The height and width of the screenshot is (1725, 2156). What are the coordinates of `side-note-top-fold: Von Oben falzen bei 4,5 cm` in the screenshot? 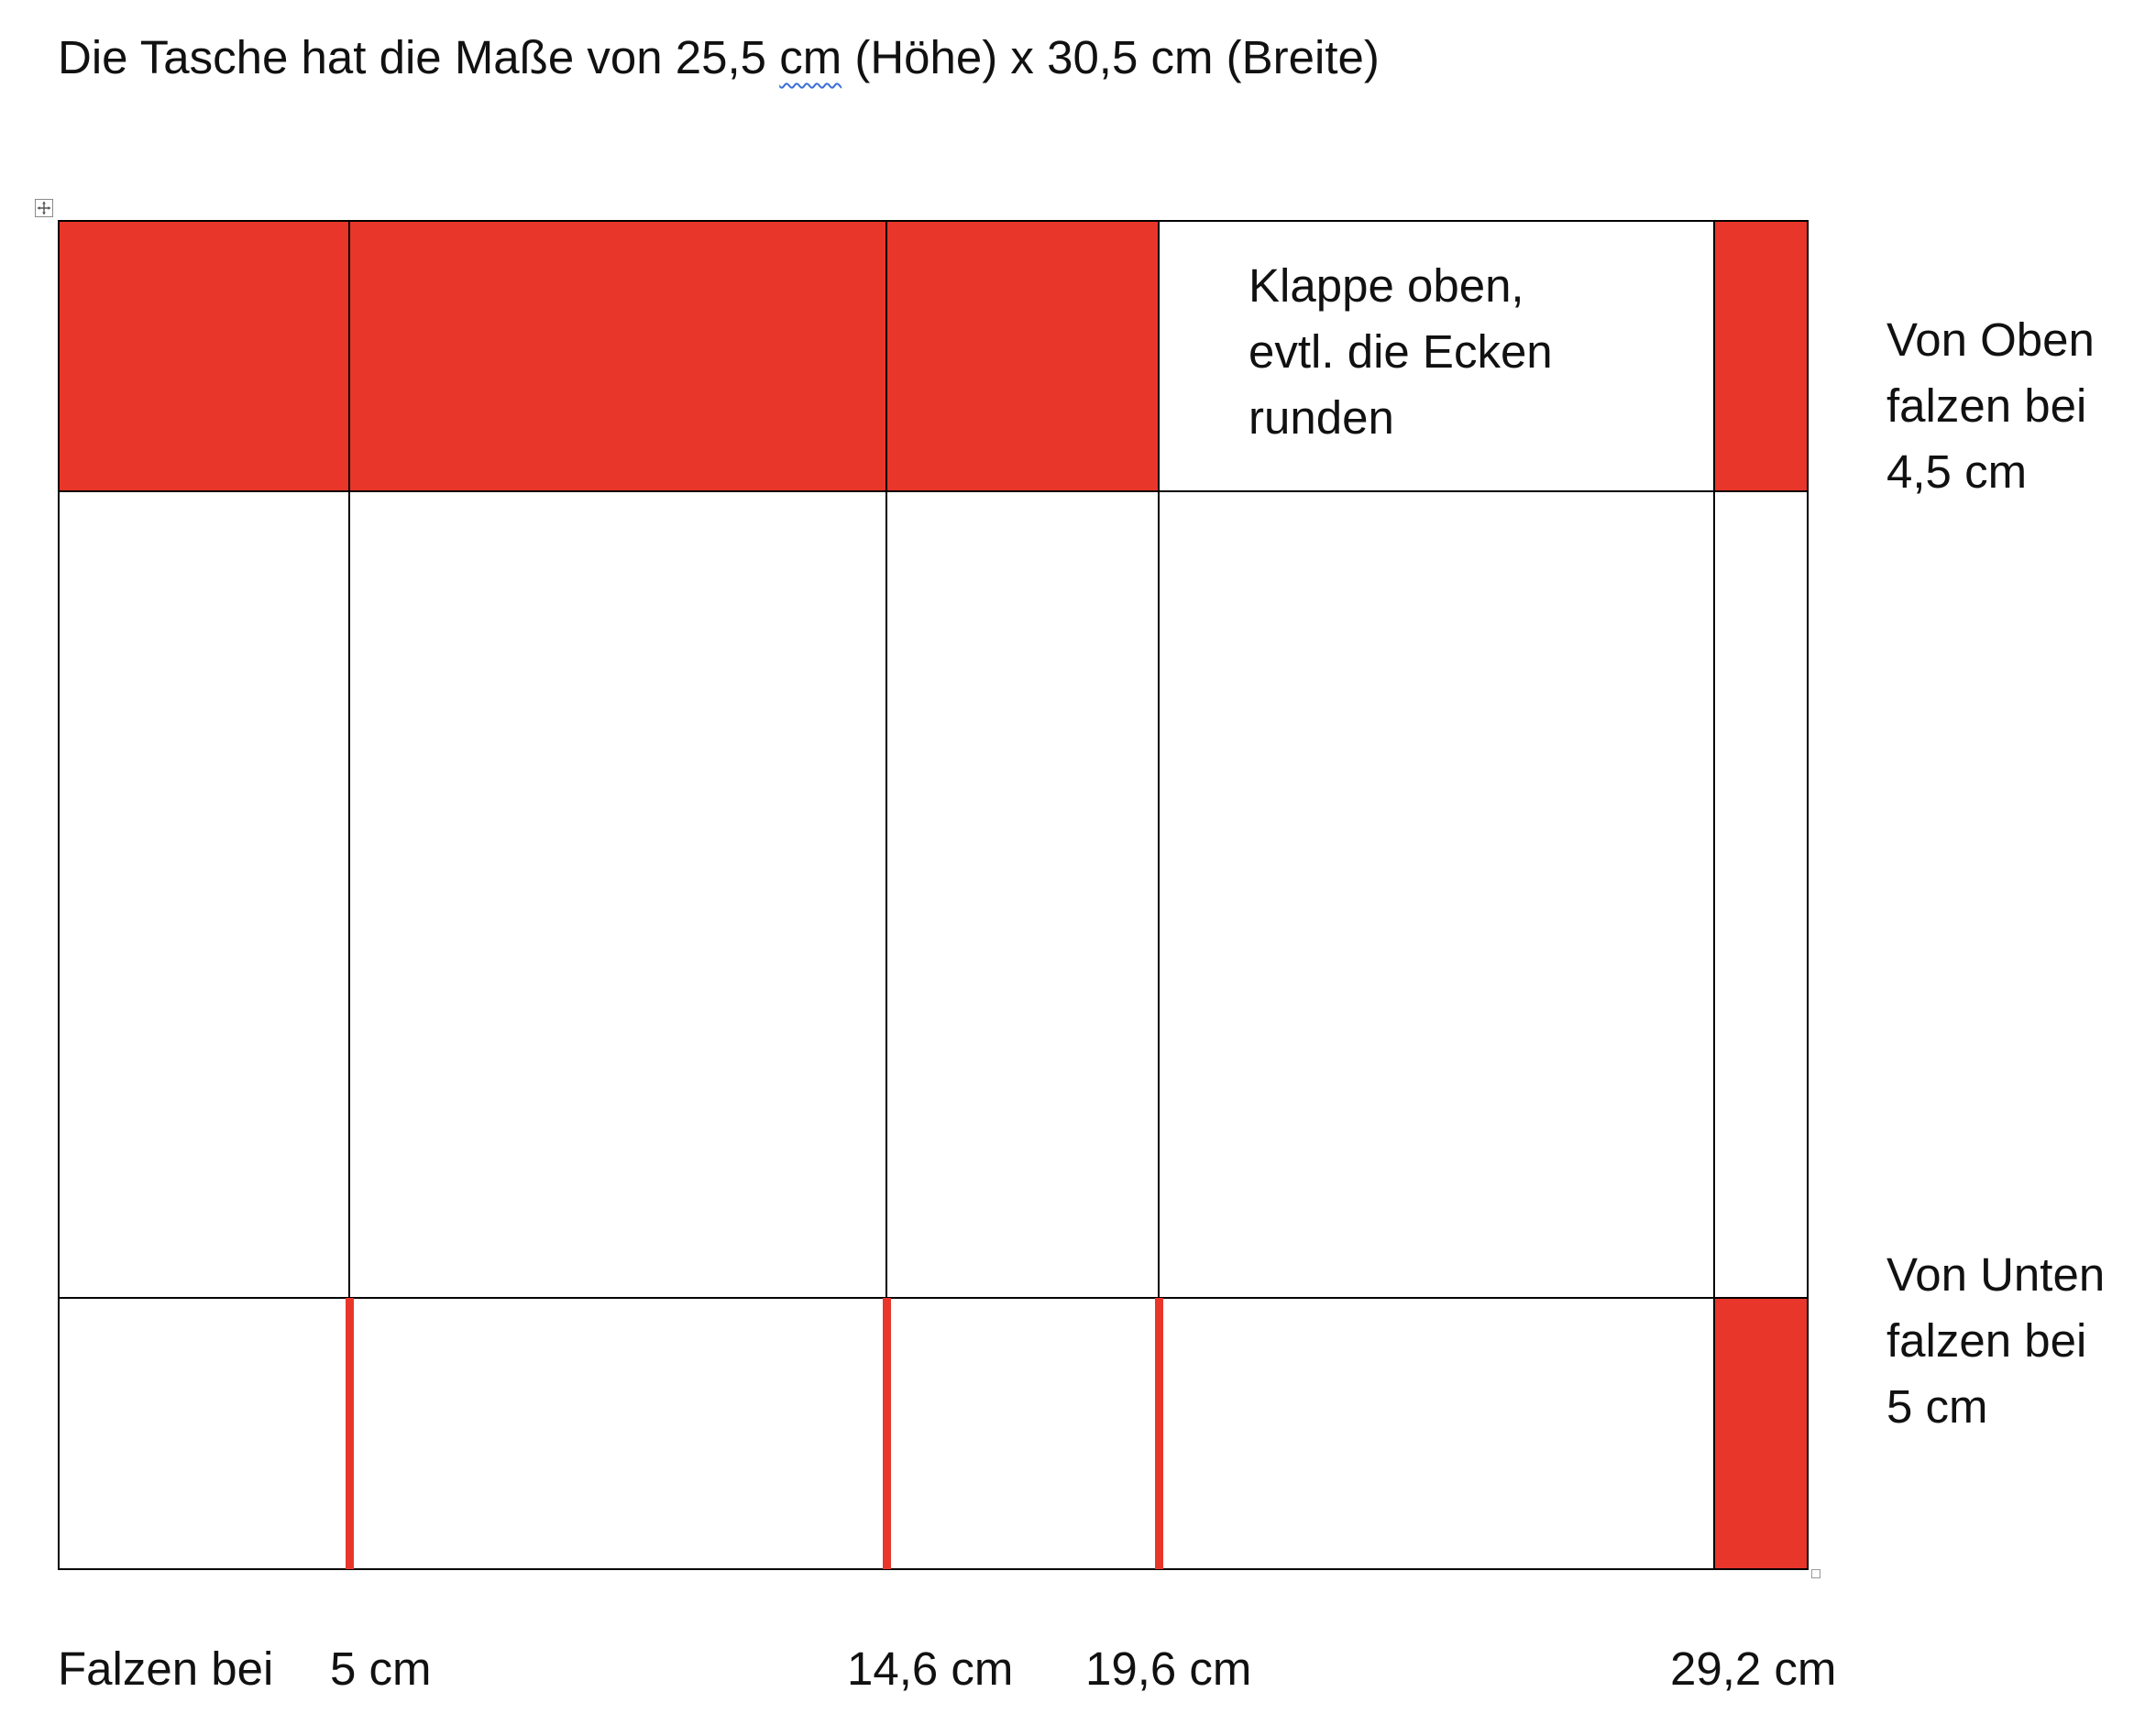 It's located at (1990, 406).